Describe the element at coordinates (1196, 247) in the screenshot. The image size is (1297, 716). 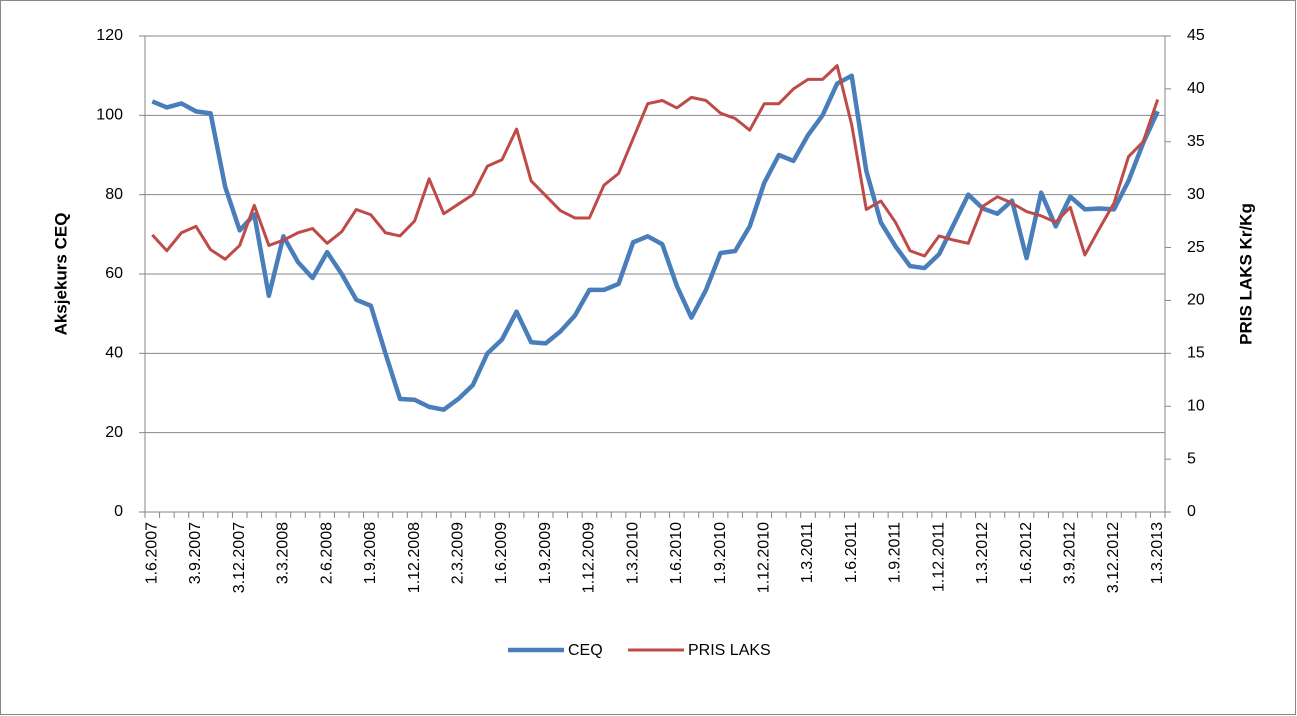
I see `y2-tick-label: 25` at that location.